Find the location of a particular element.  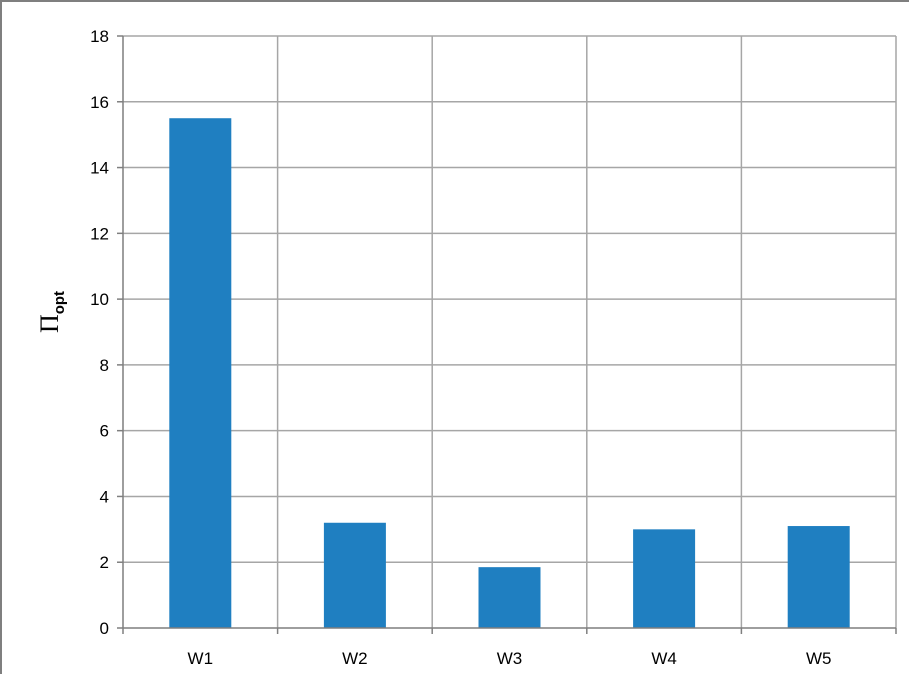

y-tick-label: 4 is located at coordinates (104, 496).